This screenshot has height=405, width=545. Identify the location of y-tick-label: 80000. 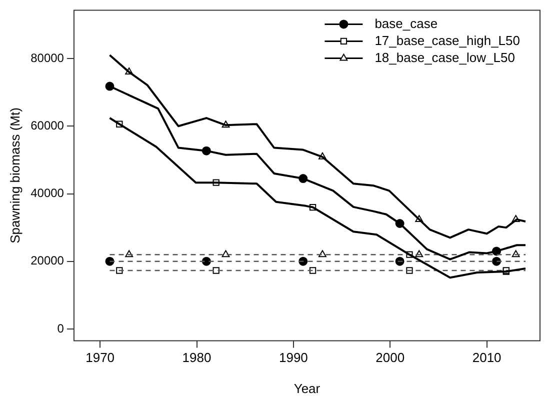
(47, 57).